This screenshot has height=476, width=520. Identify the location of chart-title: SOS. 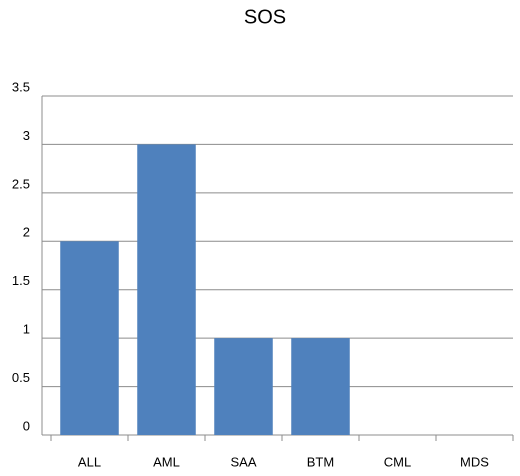
(265, 17).